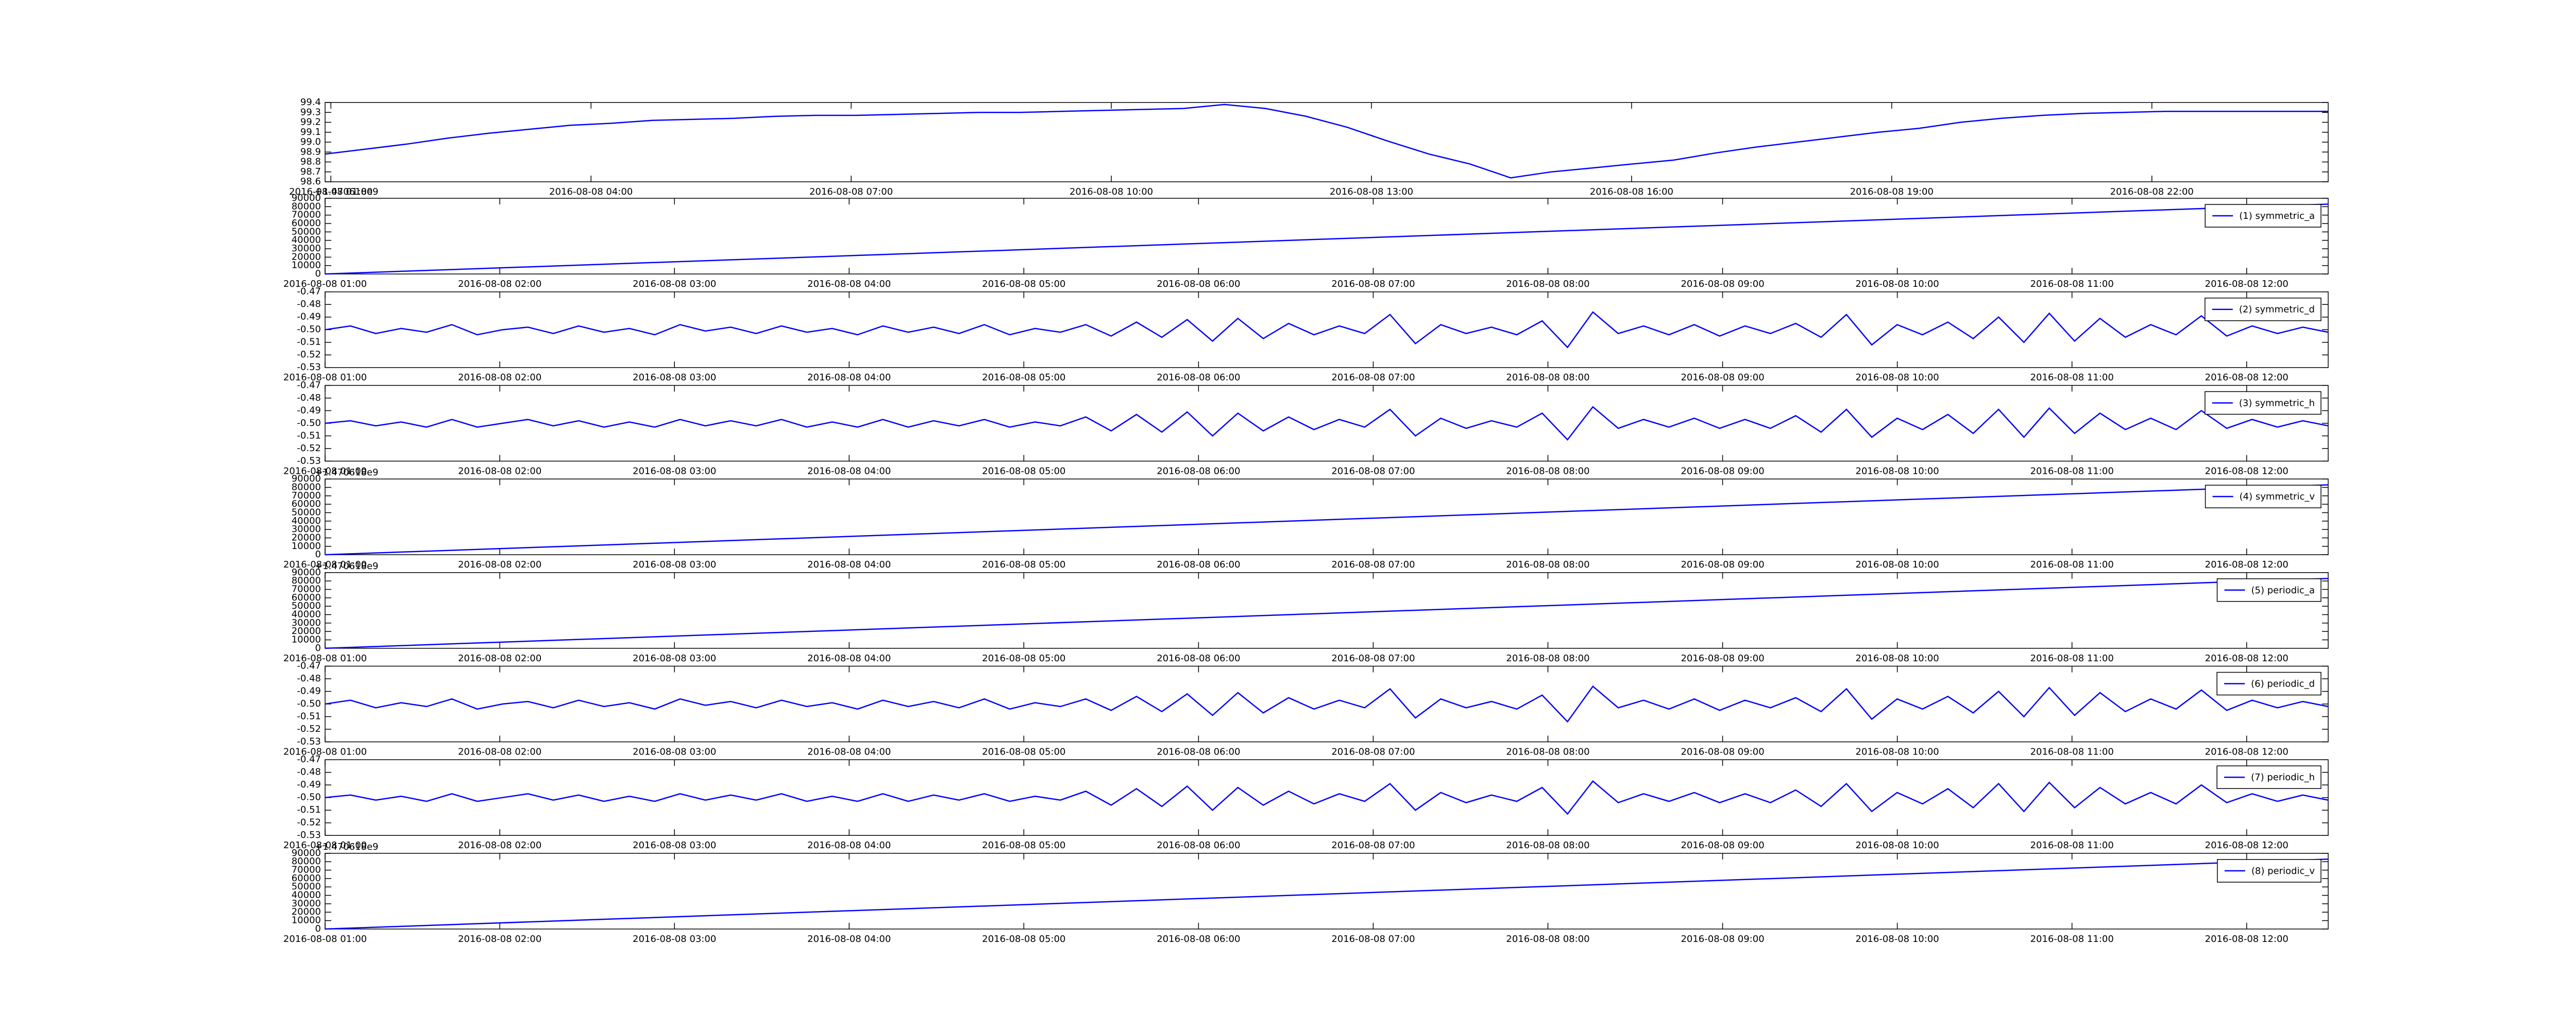 The height and width of the screenshot is (1030, 2576). I want to click on y-tick-label: 99.4, so click(310, 102).